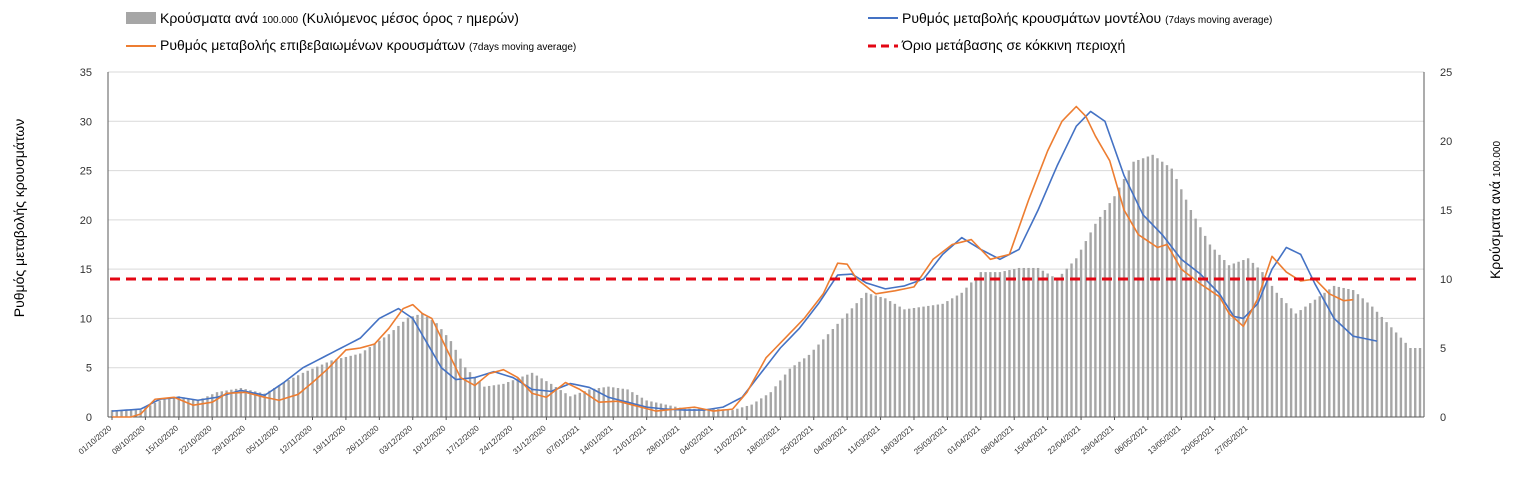 This screenshot has width=1515, height=499. What do you see at coordinates (296, 439) in the screenshot?
I see `x-tick-label: 12/11/2020` at bounding box center [296, 439].